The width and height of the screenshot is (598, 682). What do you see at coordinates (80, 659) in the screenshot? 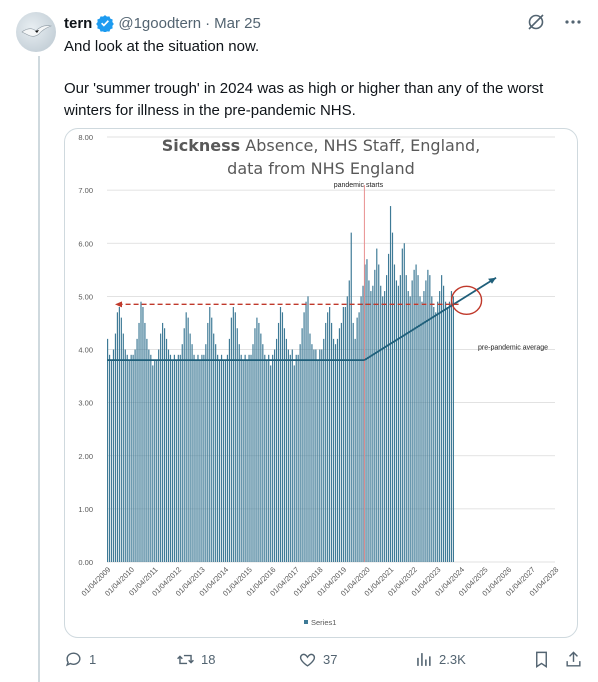
I see `reply-button: 1` at bounding box center [80, 659].